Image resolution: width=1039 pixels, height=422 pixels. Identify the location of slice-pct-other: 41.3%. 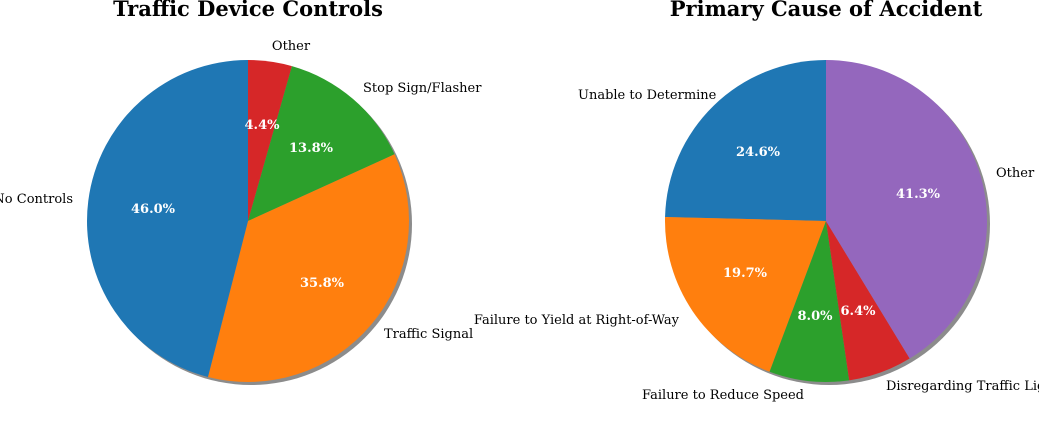
(918, 194).